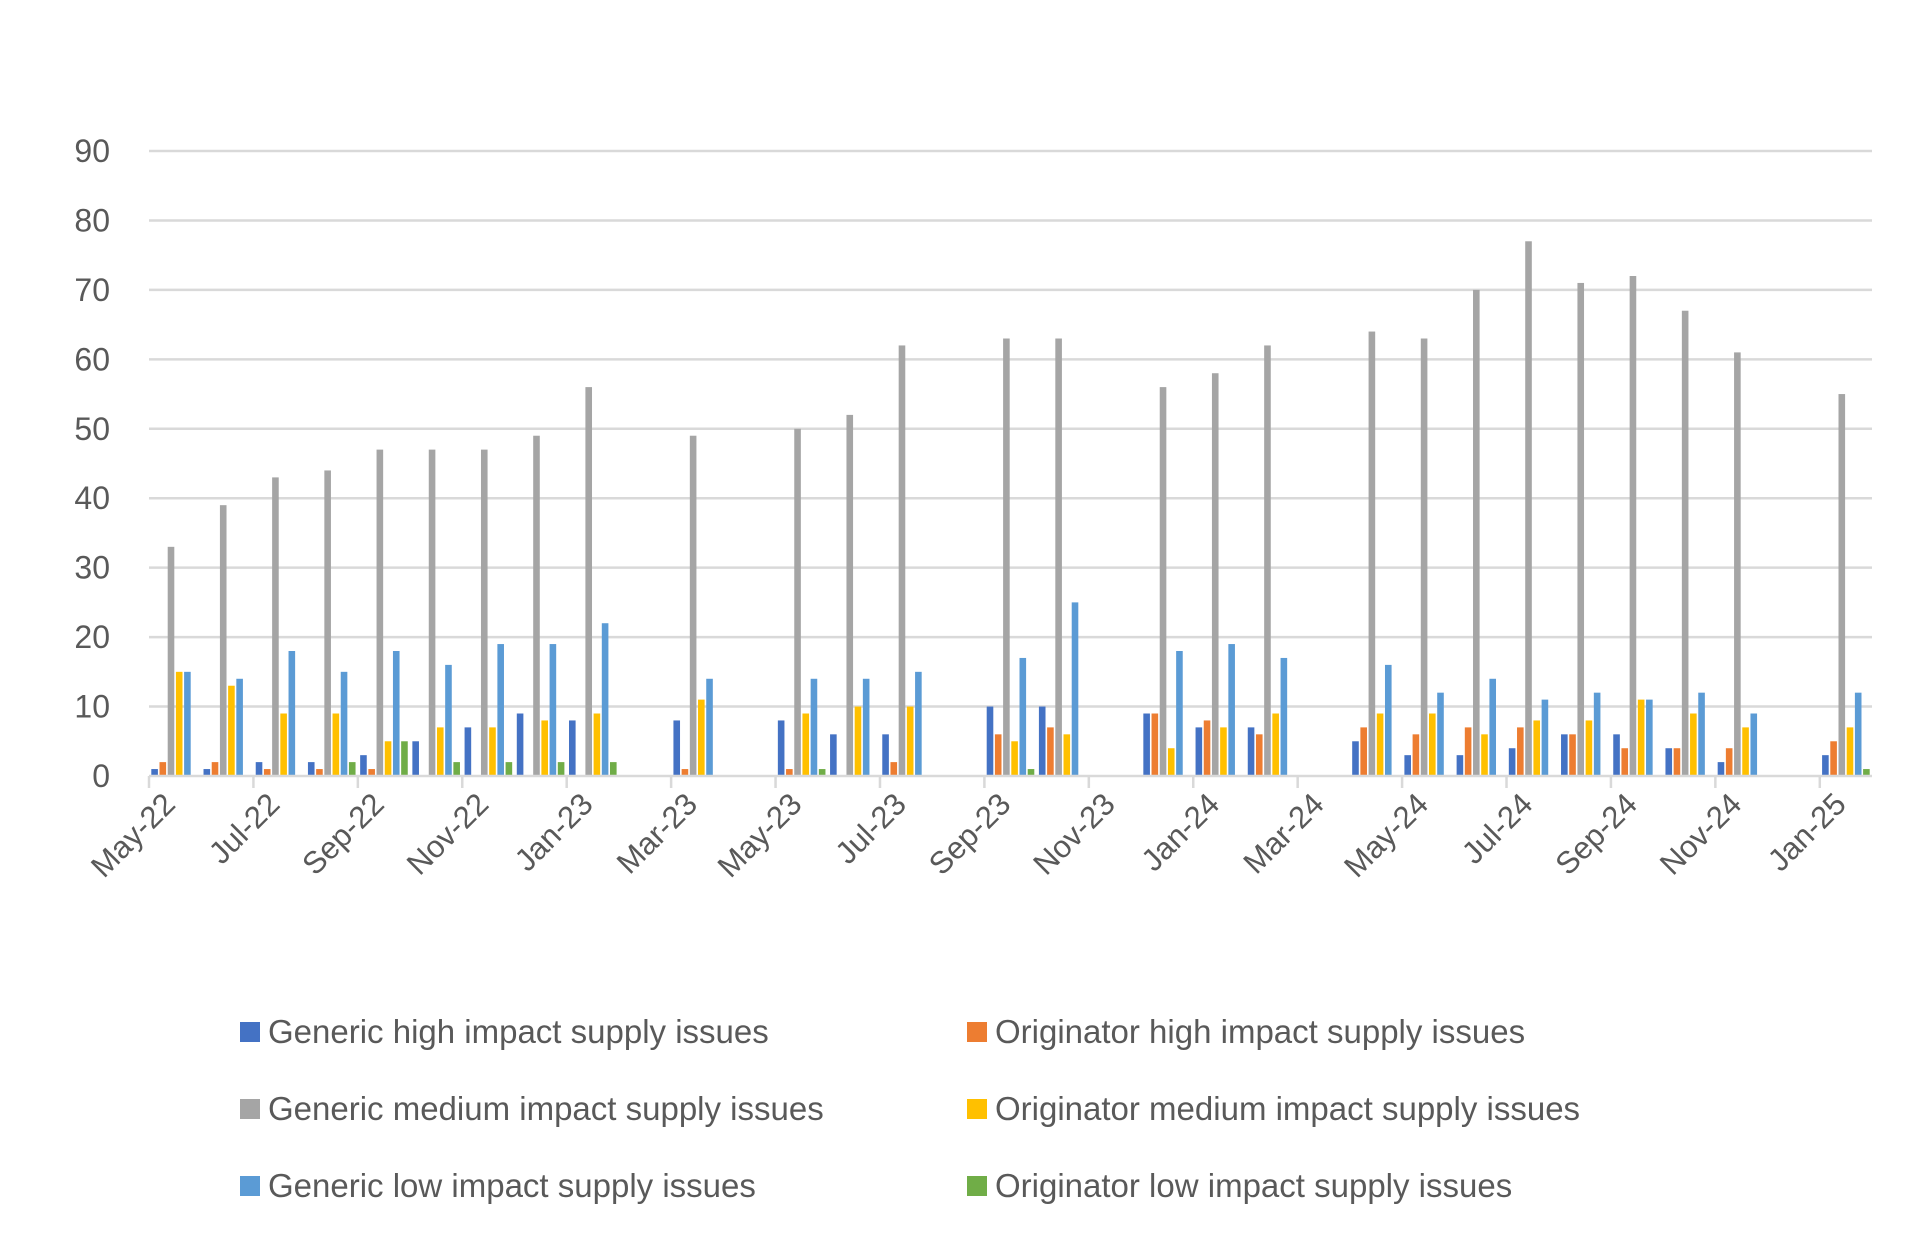 Image resolution: width=1915 pixels, height=1252 pixels. What do you see at coordinates (657, 833) in the screenshot?
I see `x-tick-label: Mar-23` at bounding box center [657, 833].